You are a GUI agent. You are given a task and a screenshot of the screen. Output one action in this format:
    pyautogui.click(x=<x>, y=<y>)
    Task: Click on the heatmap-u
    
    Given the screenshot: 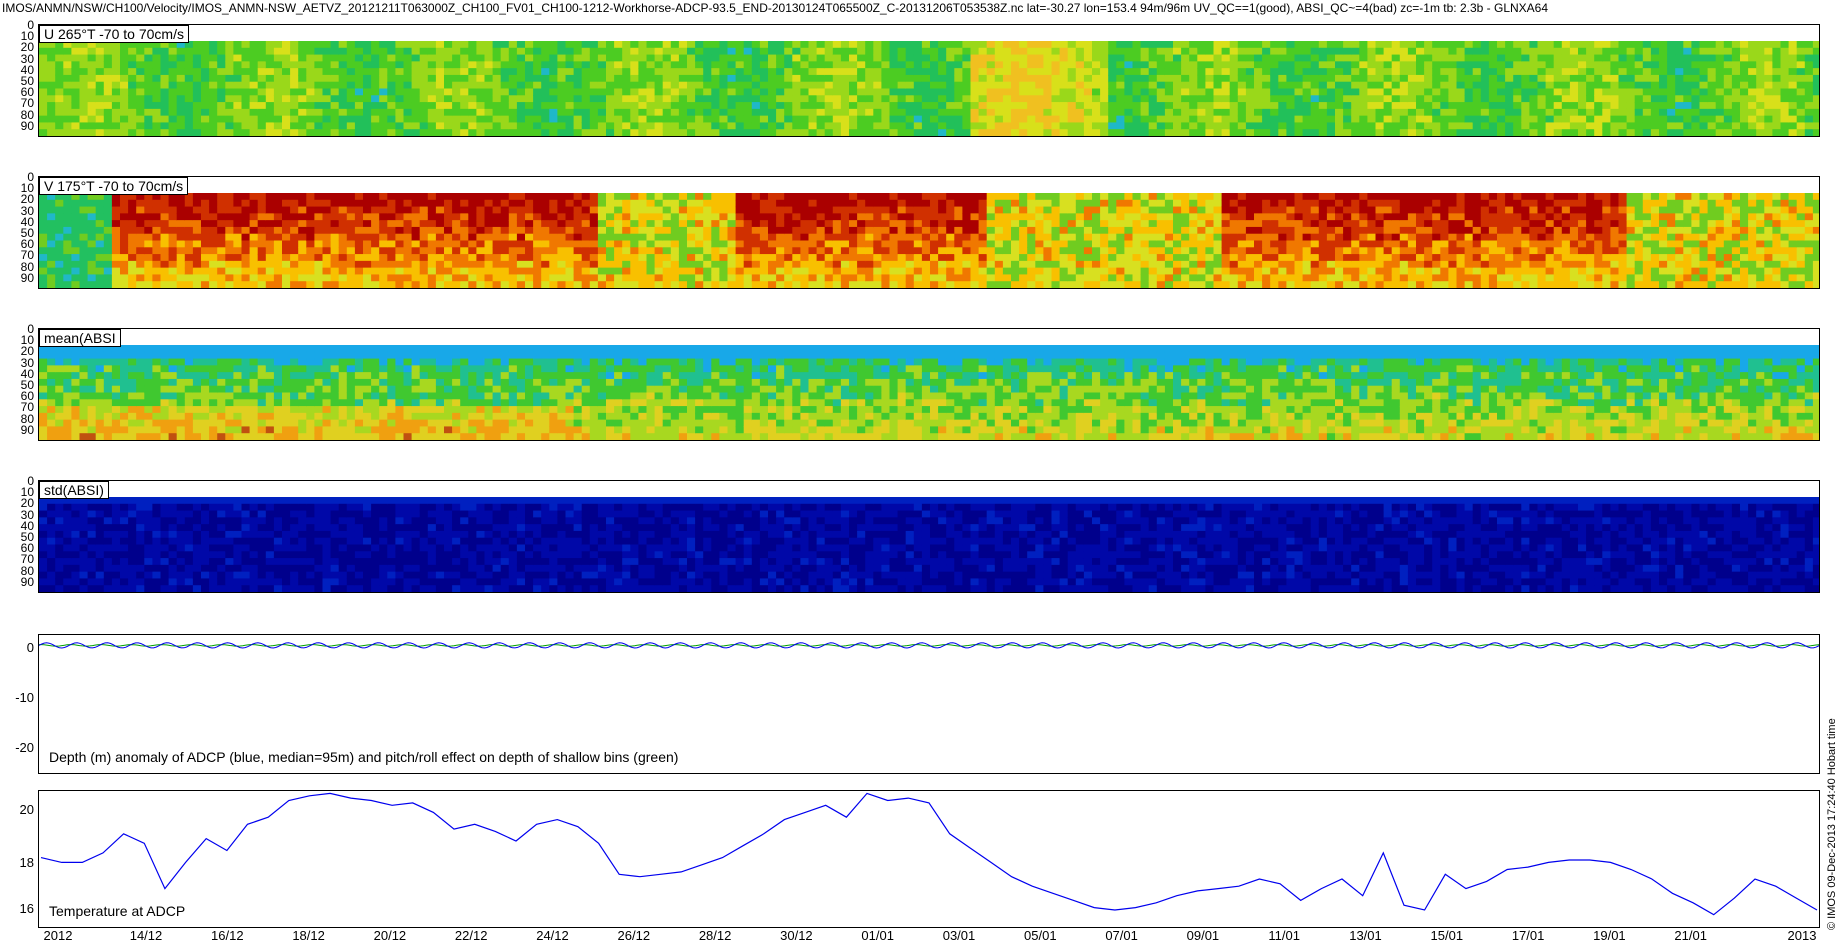 What is the action you would take?
    pyautogui.click(x=929, y=88)
    